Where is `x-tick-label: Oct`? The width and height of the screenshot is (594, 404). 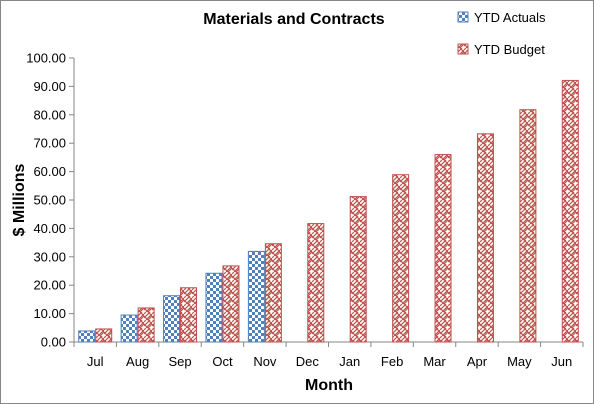
x-tick-label: Oct is located at coordinates (222, 361).